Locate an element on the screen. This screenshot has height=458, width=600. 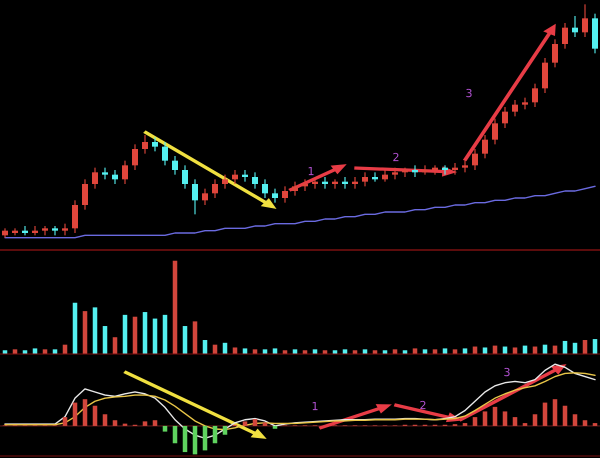
annotation: 2 is located at coordinates (423, 405).